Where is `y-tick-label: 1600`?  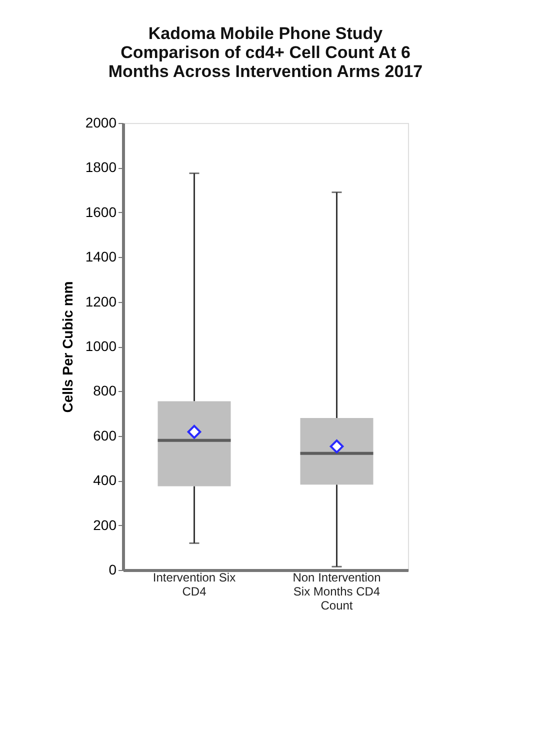 y-tick-label: 1600 is located at coordinates (101, 212).